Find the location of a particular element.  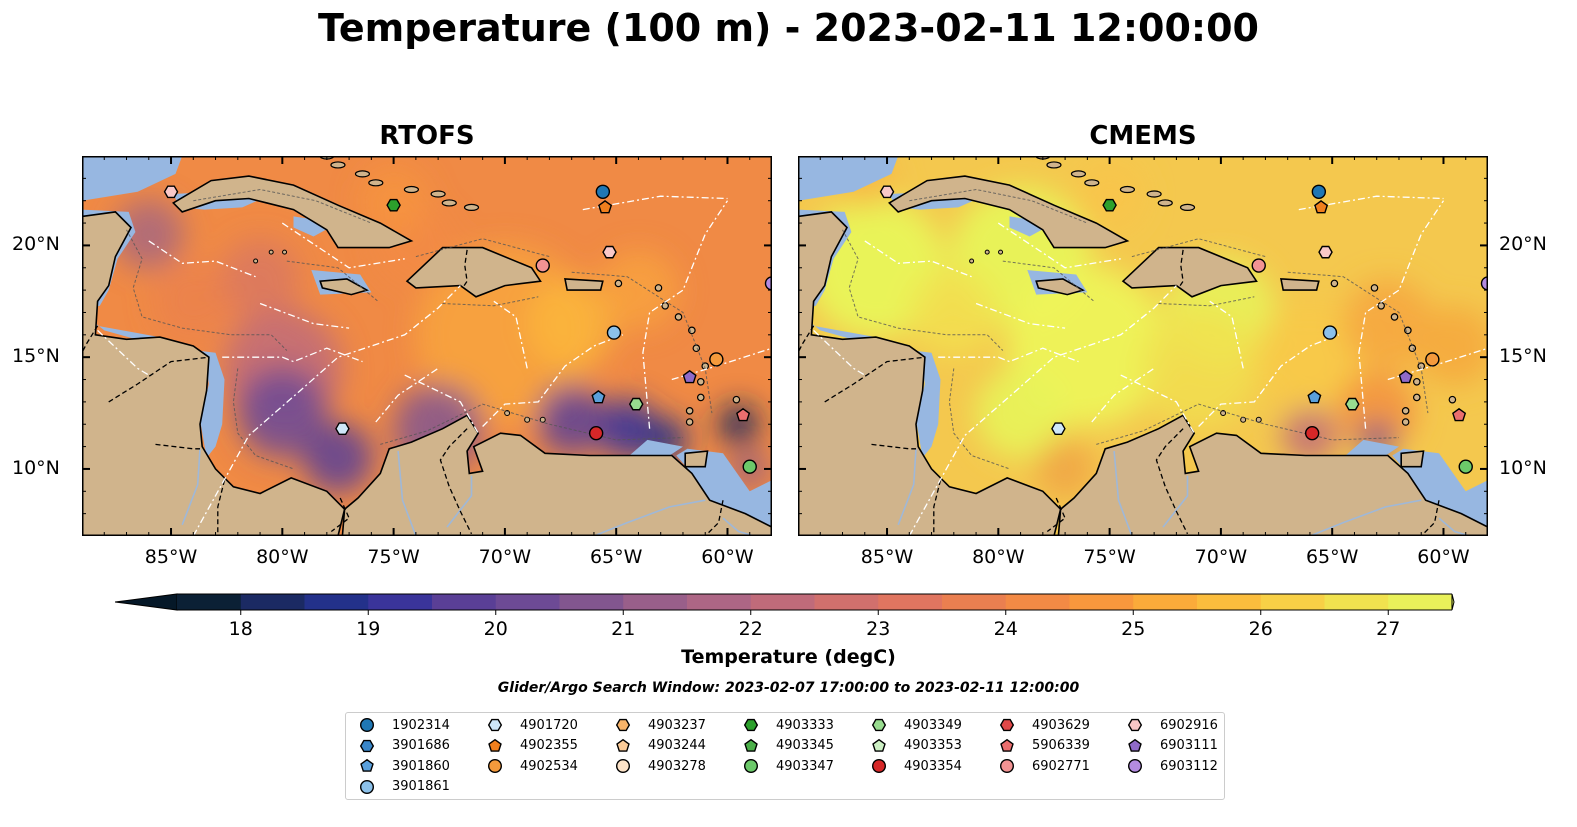

lon-tick-label-1-3: 70°W is located at coordinates (1221, 557).